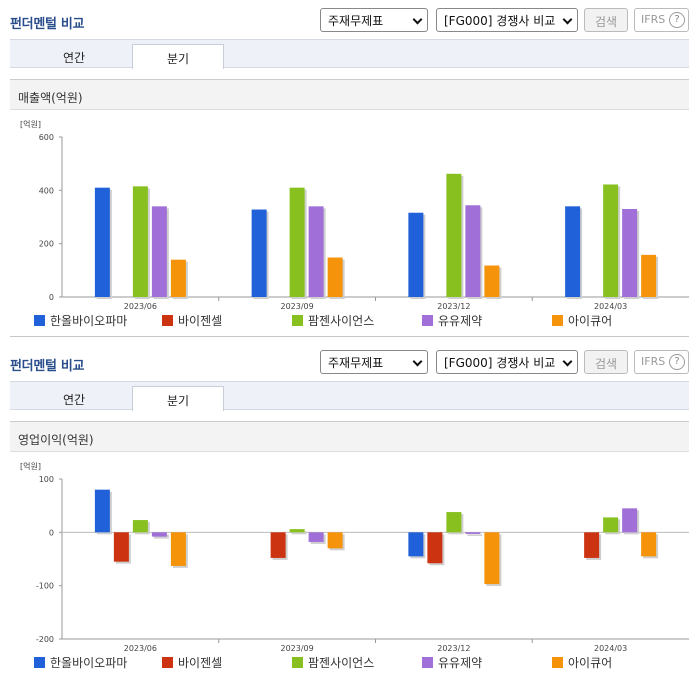  What do you see at coordinates (45, 586) in the screenshot?
I see `y-tick-label: -100` at bounding box center [45, 586].